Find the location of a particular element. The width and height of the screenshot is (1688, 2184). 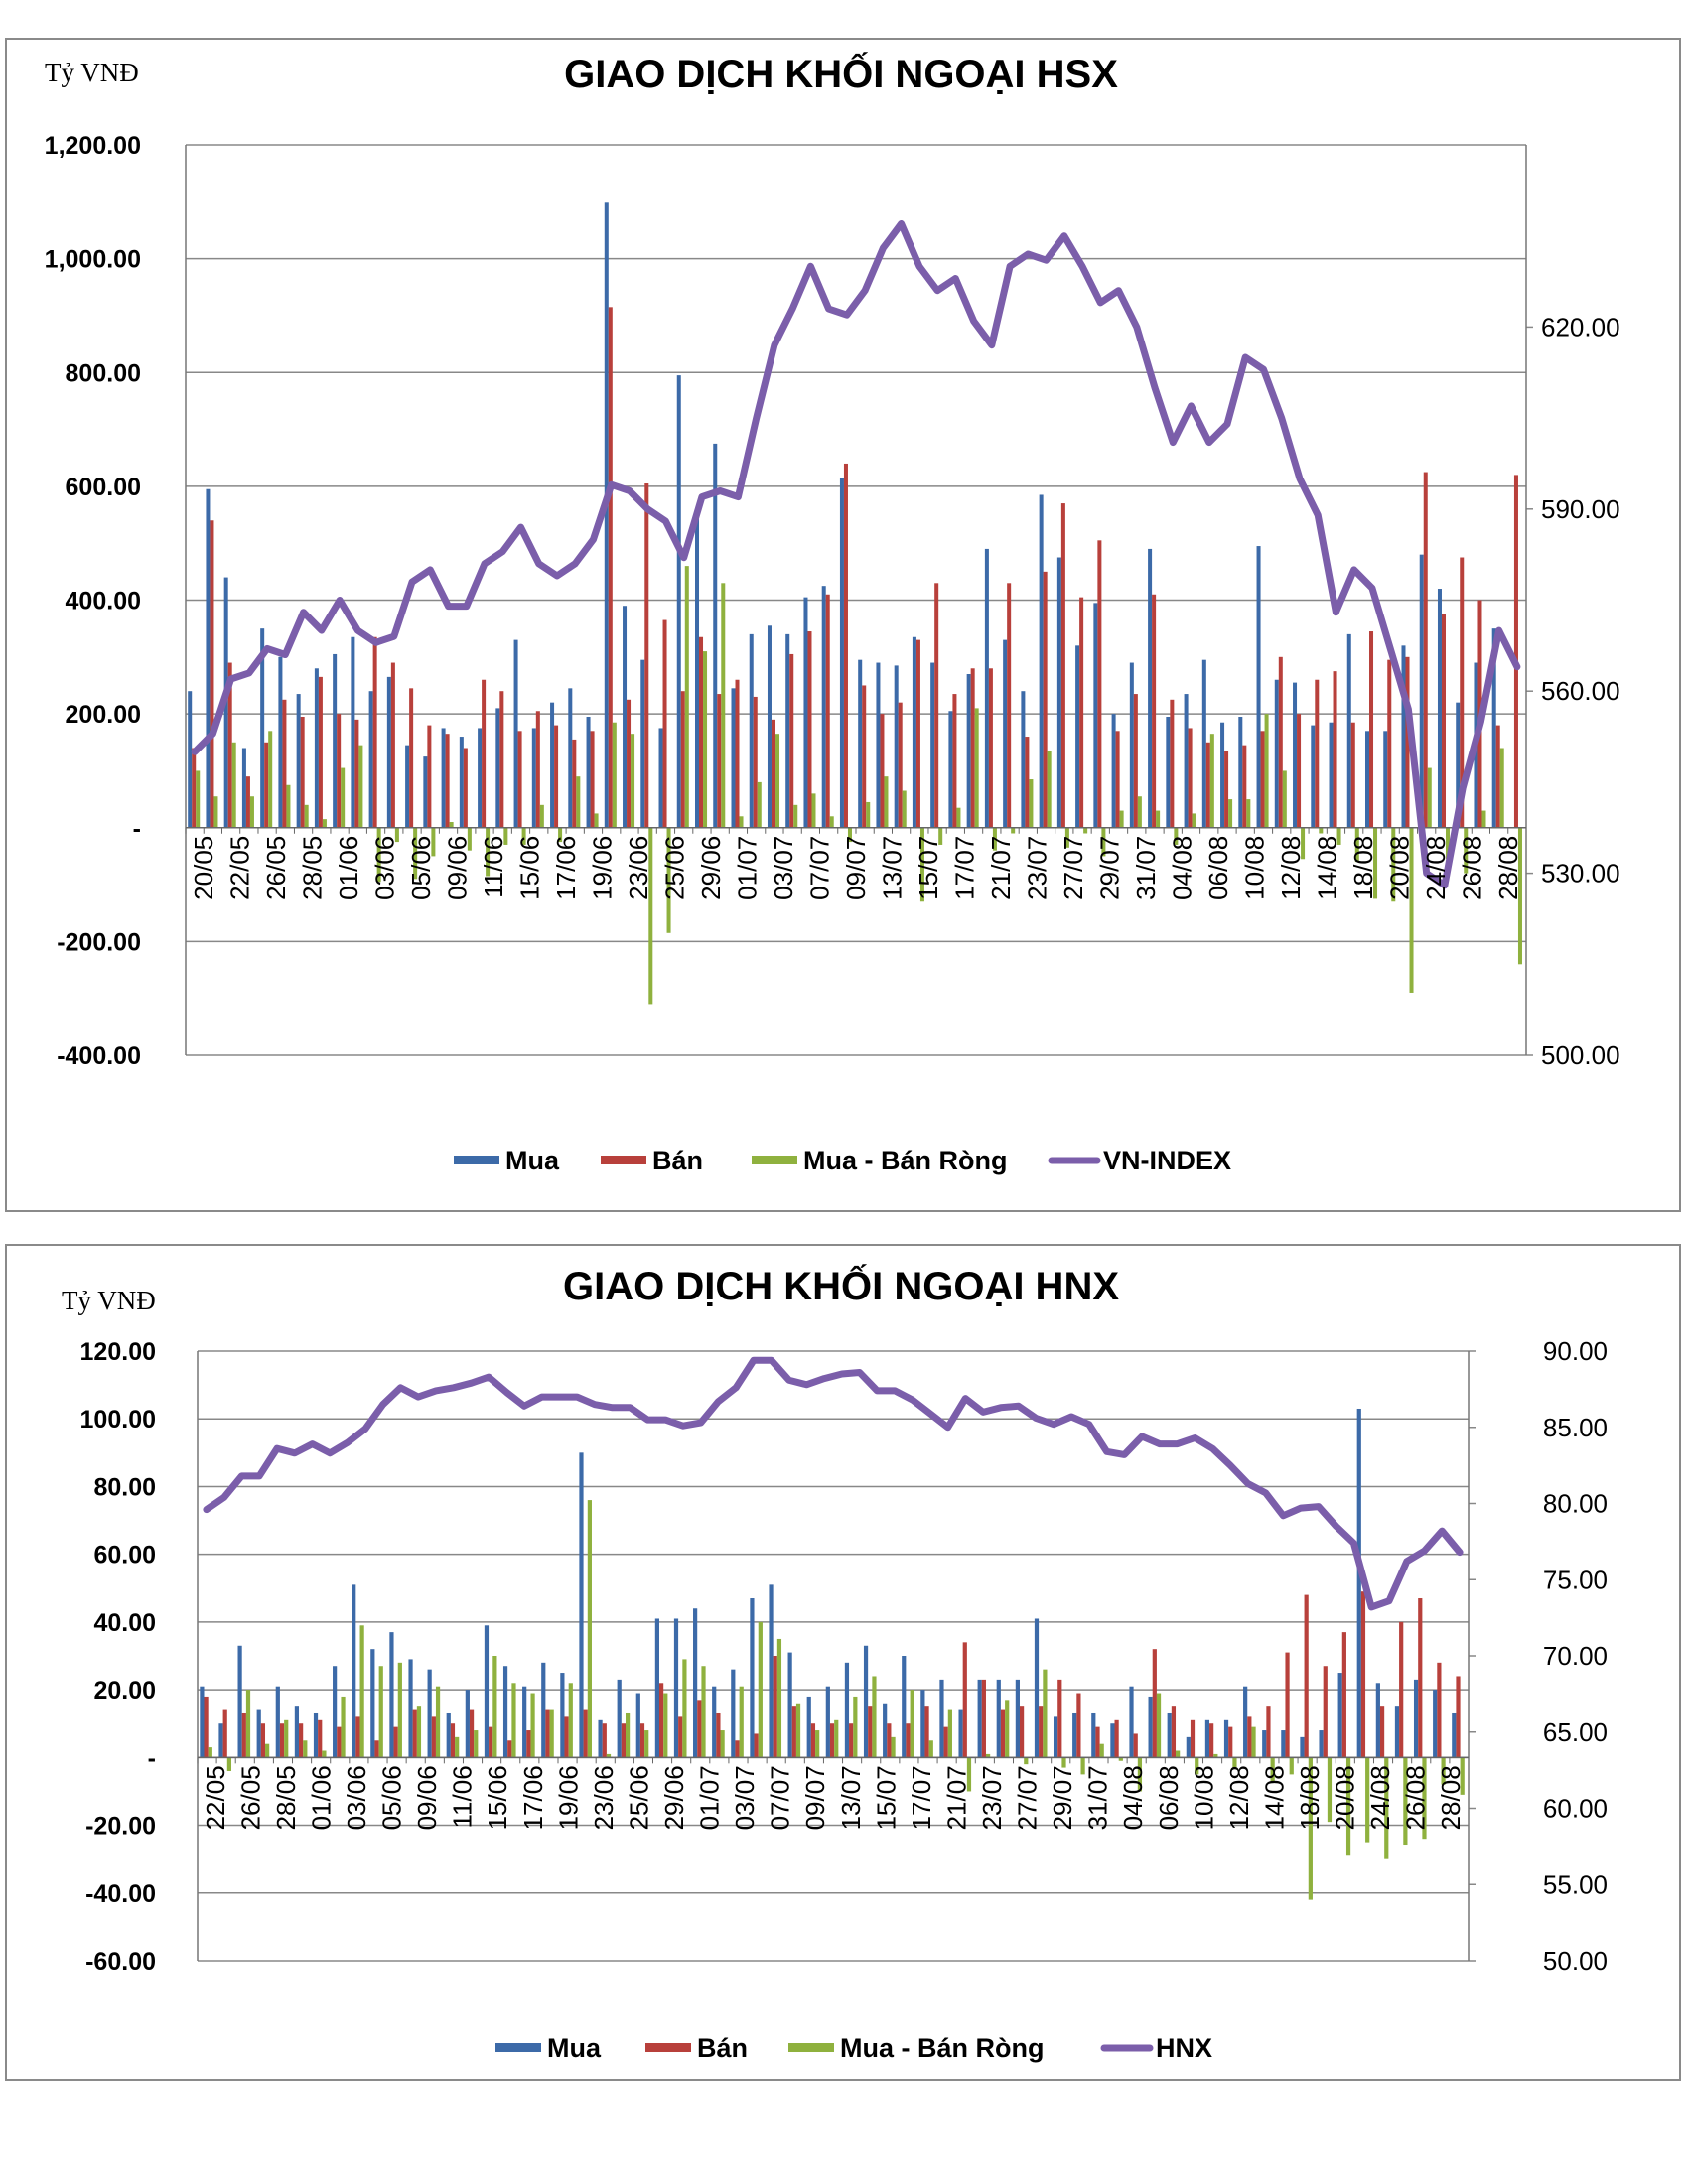

x-tick-label: 20/08 is located at coordinates (1345, 1797).